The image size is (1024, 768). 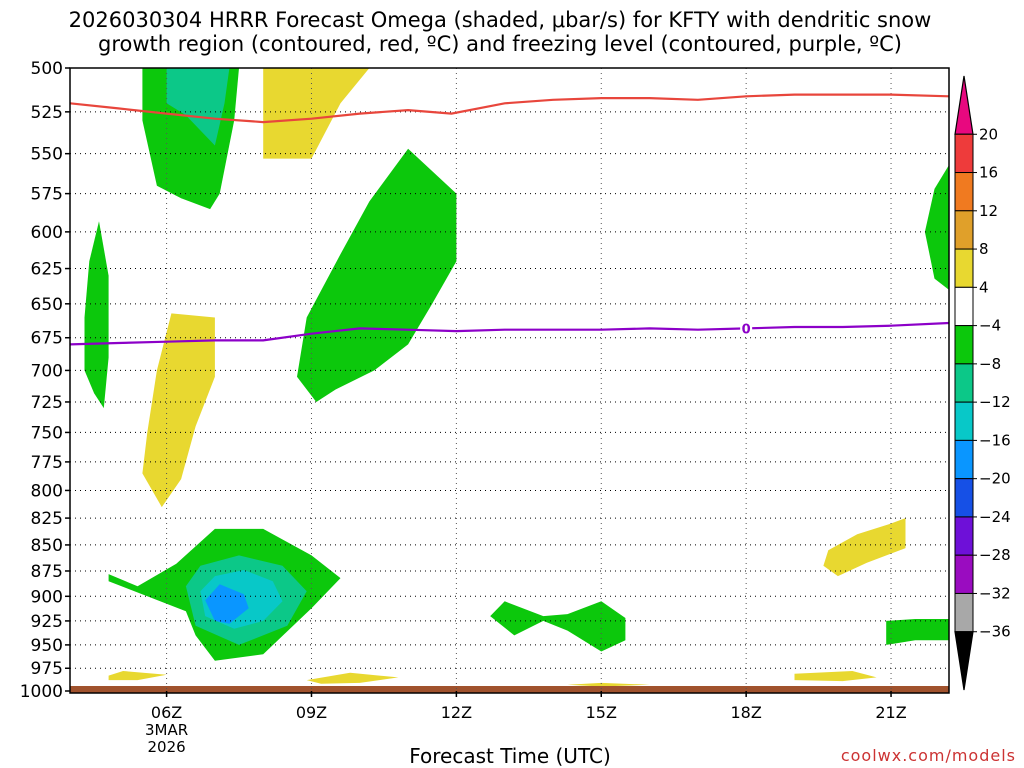 I want to click on x-axis-label: Forecast Time (UTC), so click(x=510, y=756).